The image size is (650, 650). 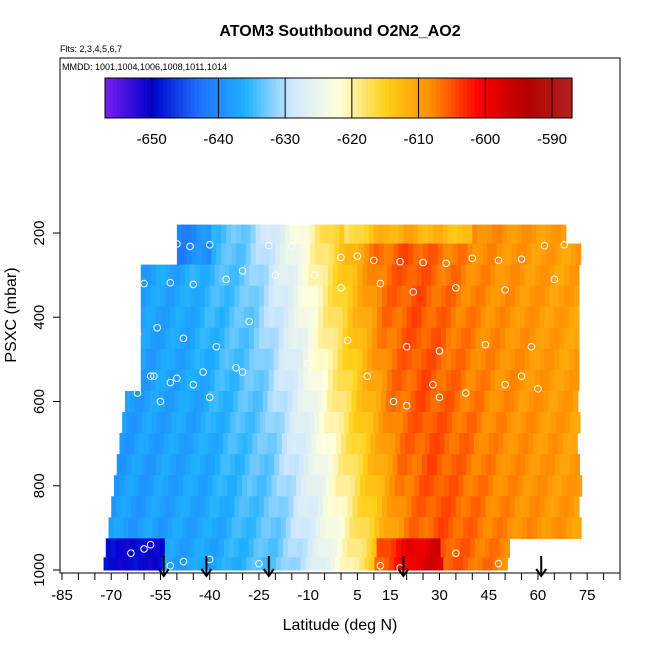 What do you see at coordinates (39, 401) in the screenshot?
I see `y-tick-label: 600` at bounding box center [39, 401].